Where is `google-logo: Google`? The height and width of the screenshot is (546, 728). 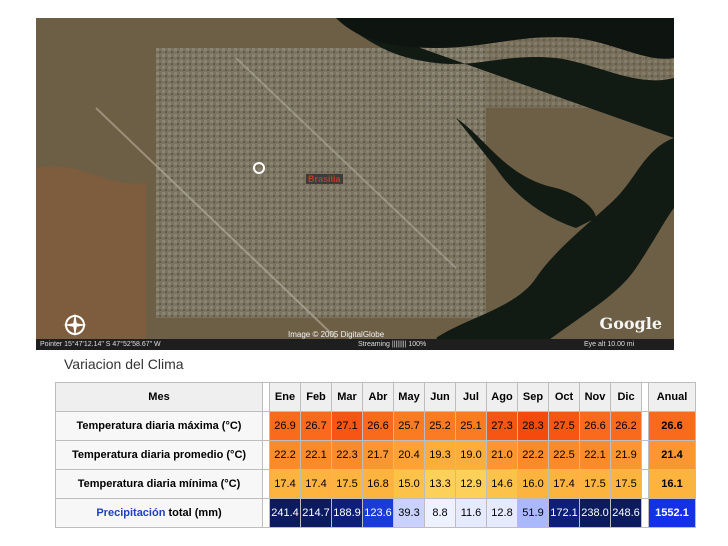
google-logo: Google is located at coordinates (630, 323).